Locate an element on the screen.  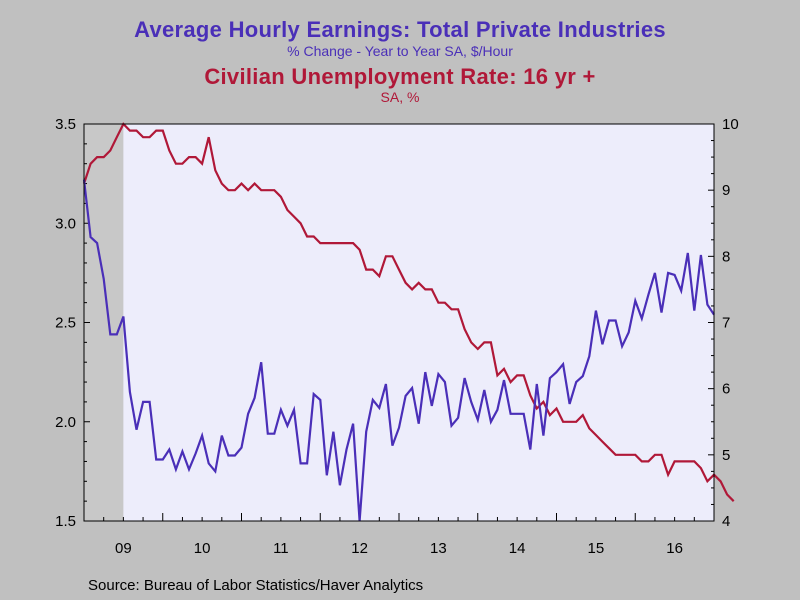
chart-subtitle-earnings: % Change - Year to Year SA, $/Hour is located at coordinates (400, 51).